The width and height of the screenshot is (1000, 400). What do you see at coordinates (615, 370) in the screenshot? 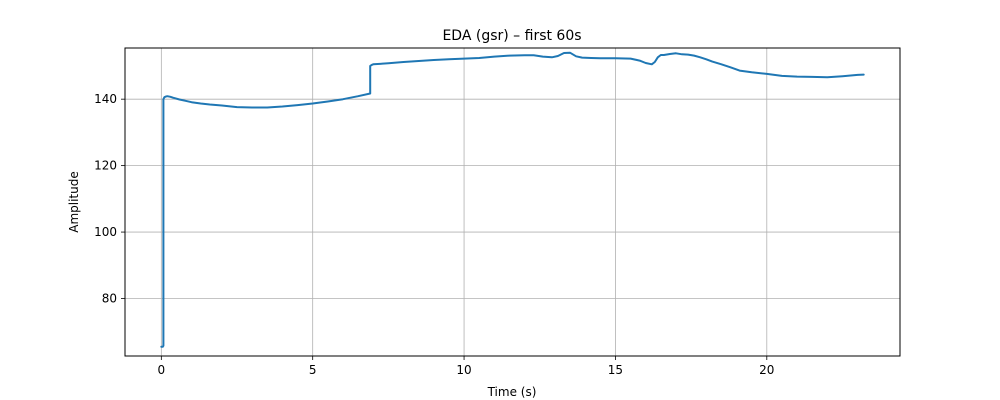
I see `x-tick-label: 15` at bounding box center [615, 370].